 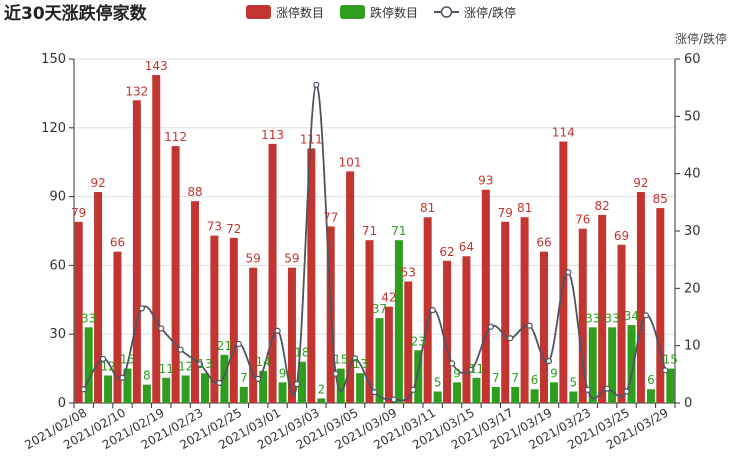 I want to click on y-tick-label: 90, so click(x=57, y=197).